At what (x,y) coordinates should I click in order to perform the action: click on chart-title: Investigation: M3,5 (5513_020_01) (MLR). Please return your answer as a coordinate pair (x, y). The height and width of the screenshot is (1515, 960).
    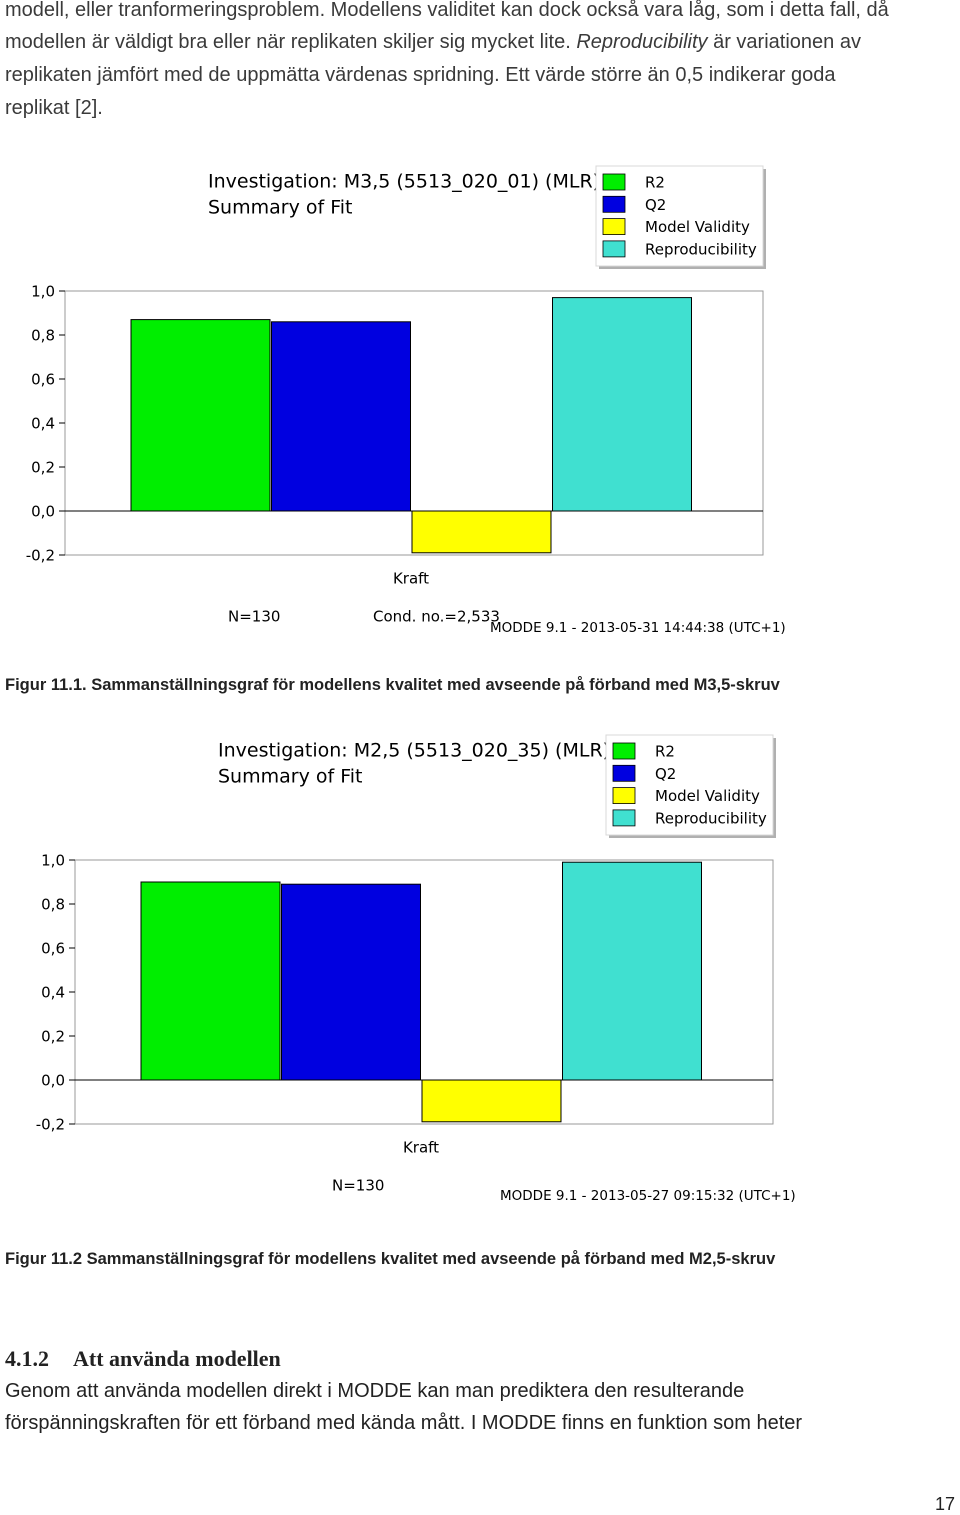
    Looking at the image, I should click on (404, 182).